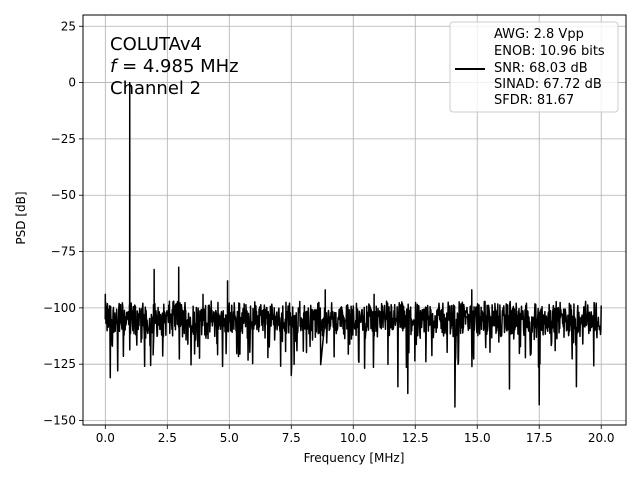  What do you see at coordinates (63, 139) in the screenshot?
I see `y-tick-label: −25` at bounding box center [63, 139].